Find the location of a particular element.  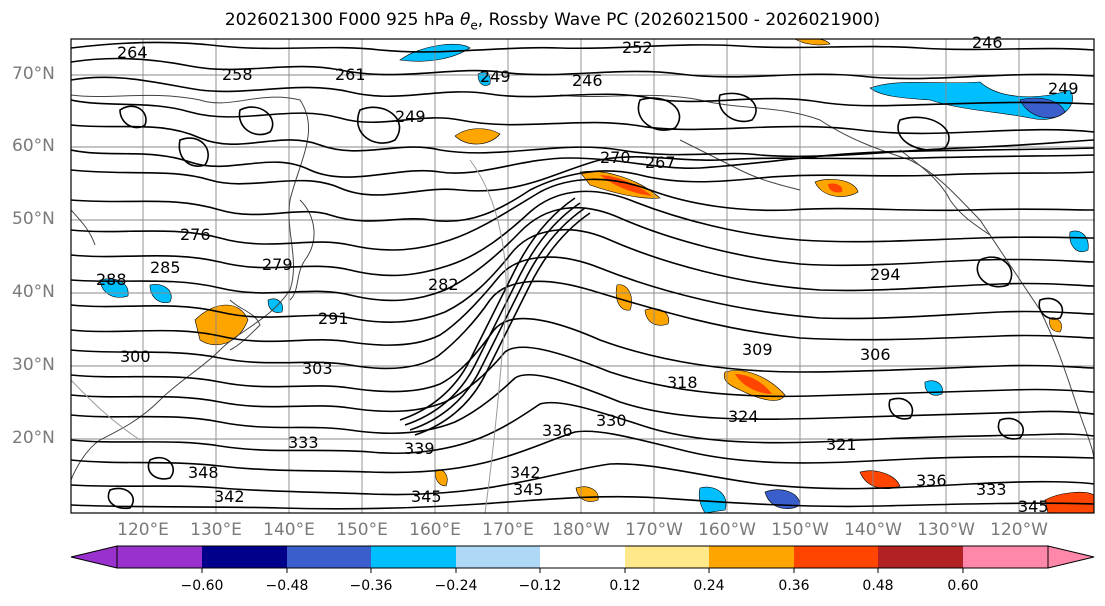

shade-pos-60n is located at coordinates (477, 136).